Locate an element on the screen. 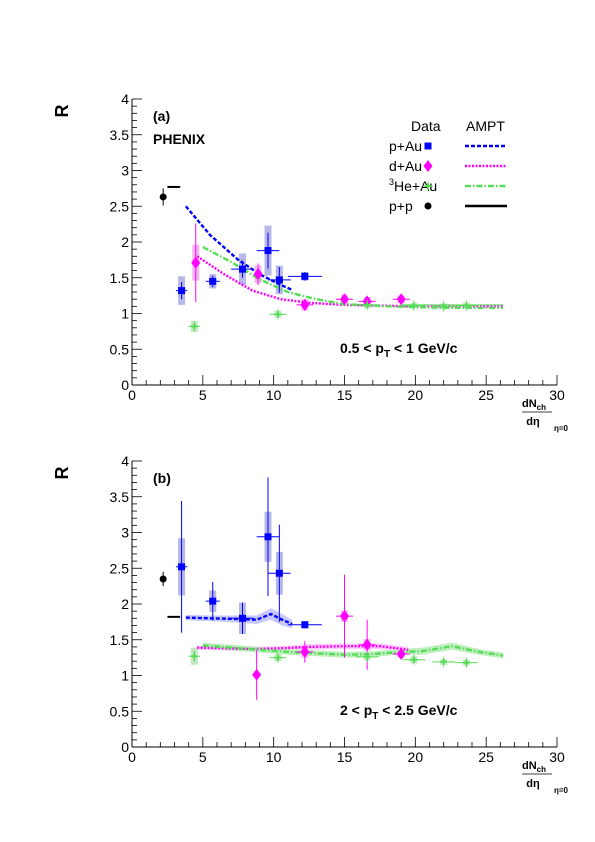  legend-entry-label: p+p is located at coordinates (401, 206).